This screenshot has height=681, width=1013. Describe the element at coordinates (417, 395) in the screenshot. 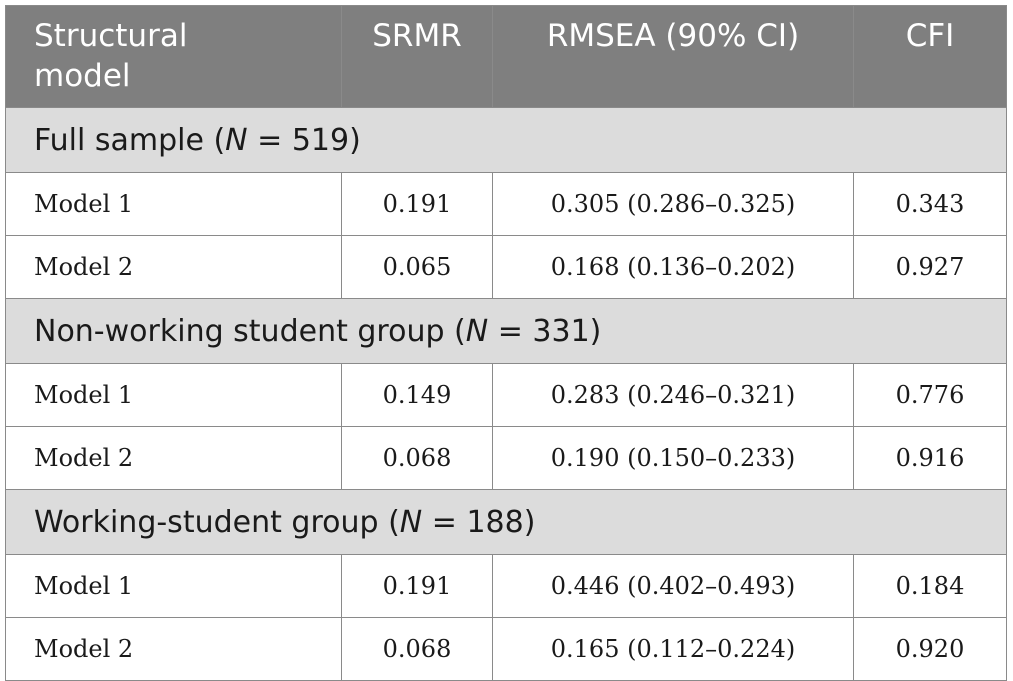

I see `srmr-cell: 0.149` at that location.